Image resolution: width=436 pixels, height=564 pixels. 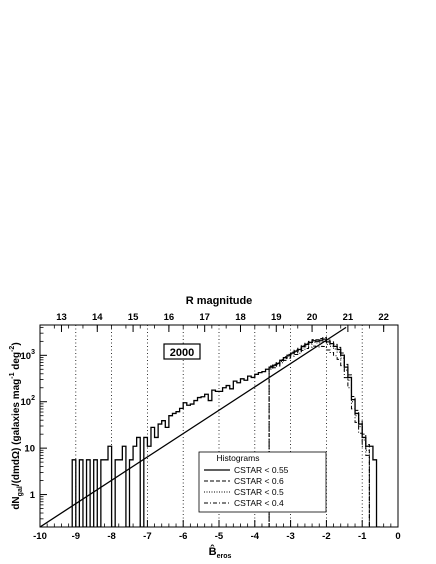 I want to click on y-title-end: ), so click(x=16, y=343).